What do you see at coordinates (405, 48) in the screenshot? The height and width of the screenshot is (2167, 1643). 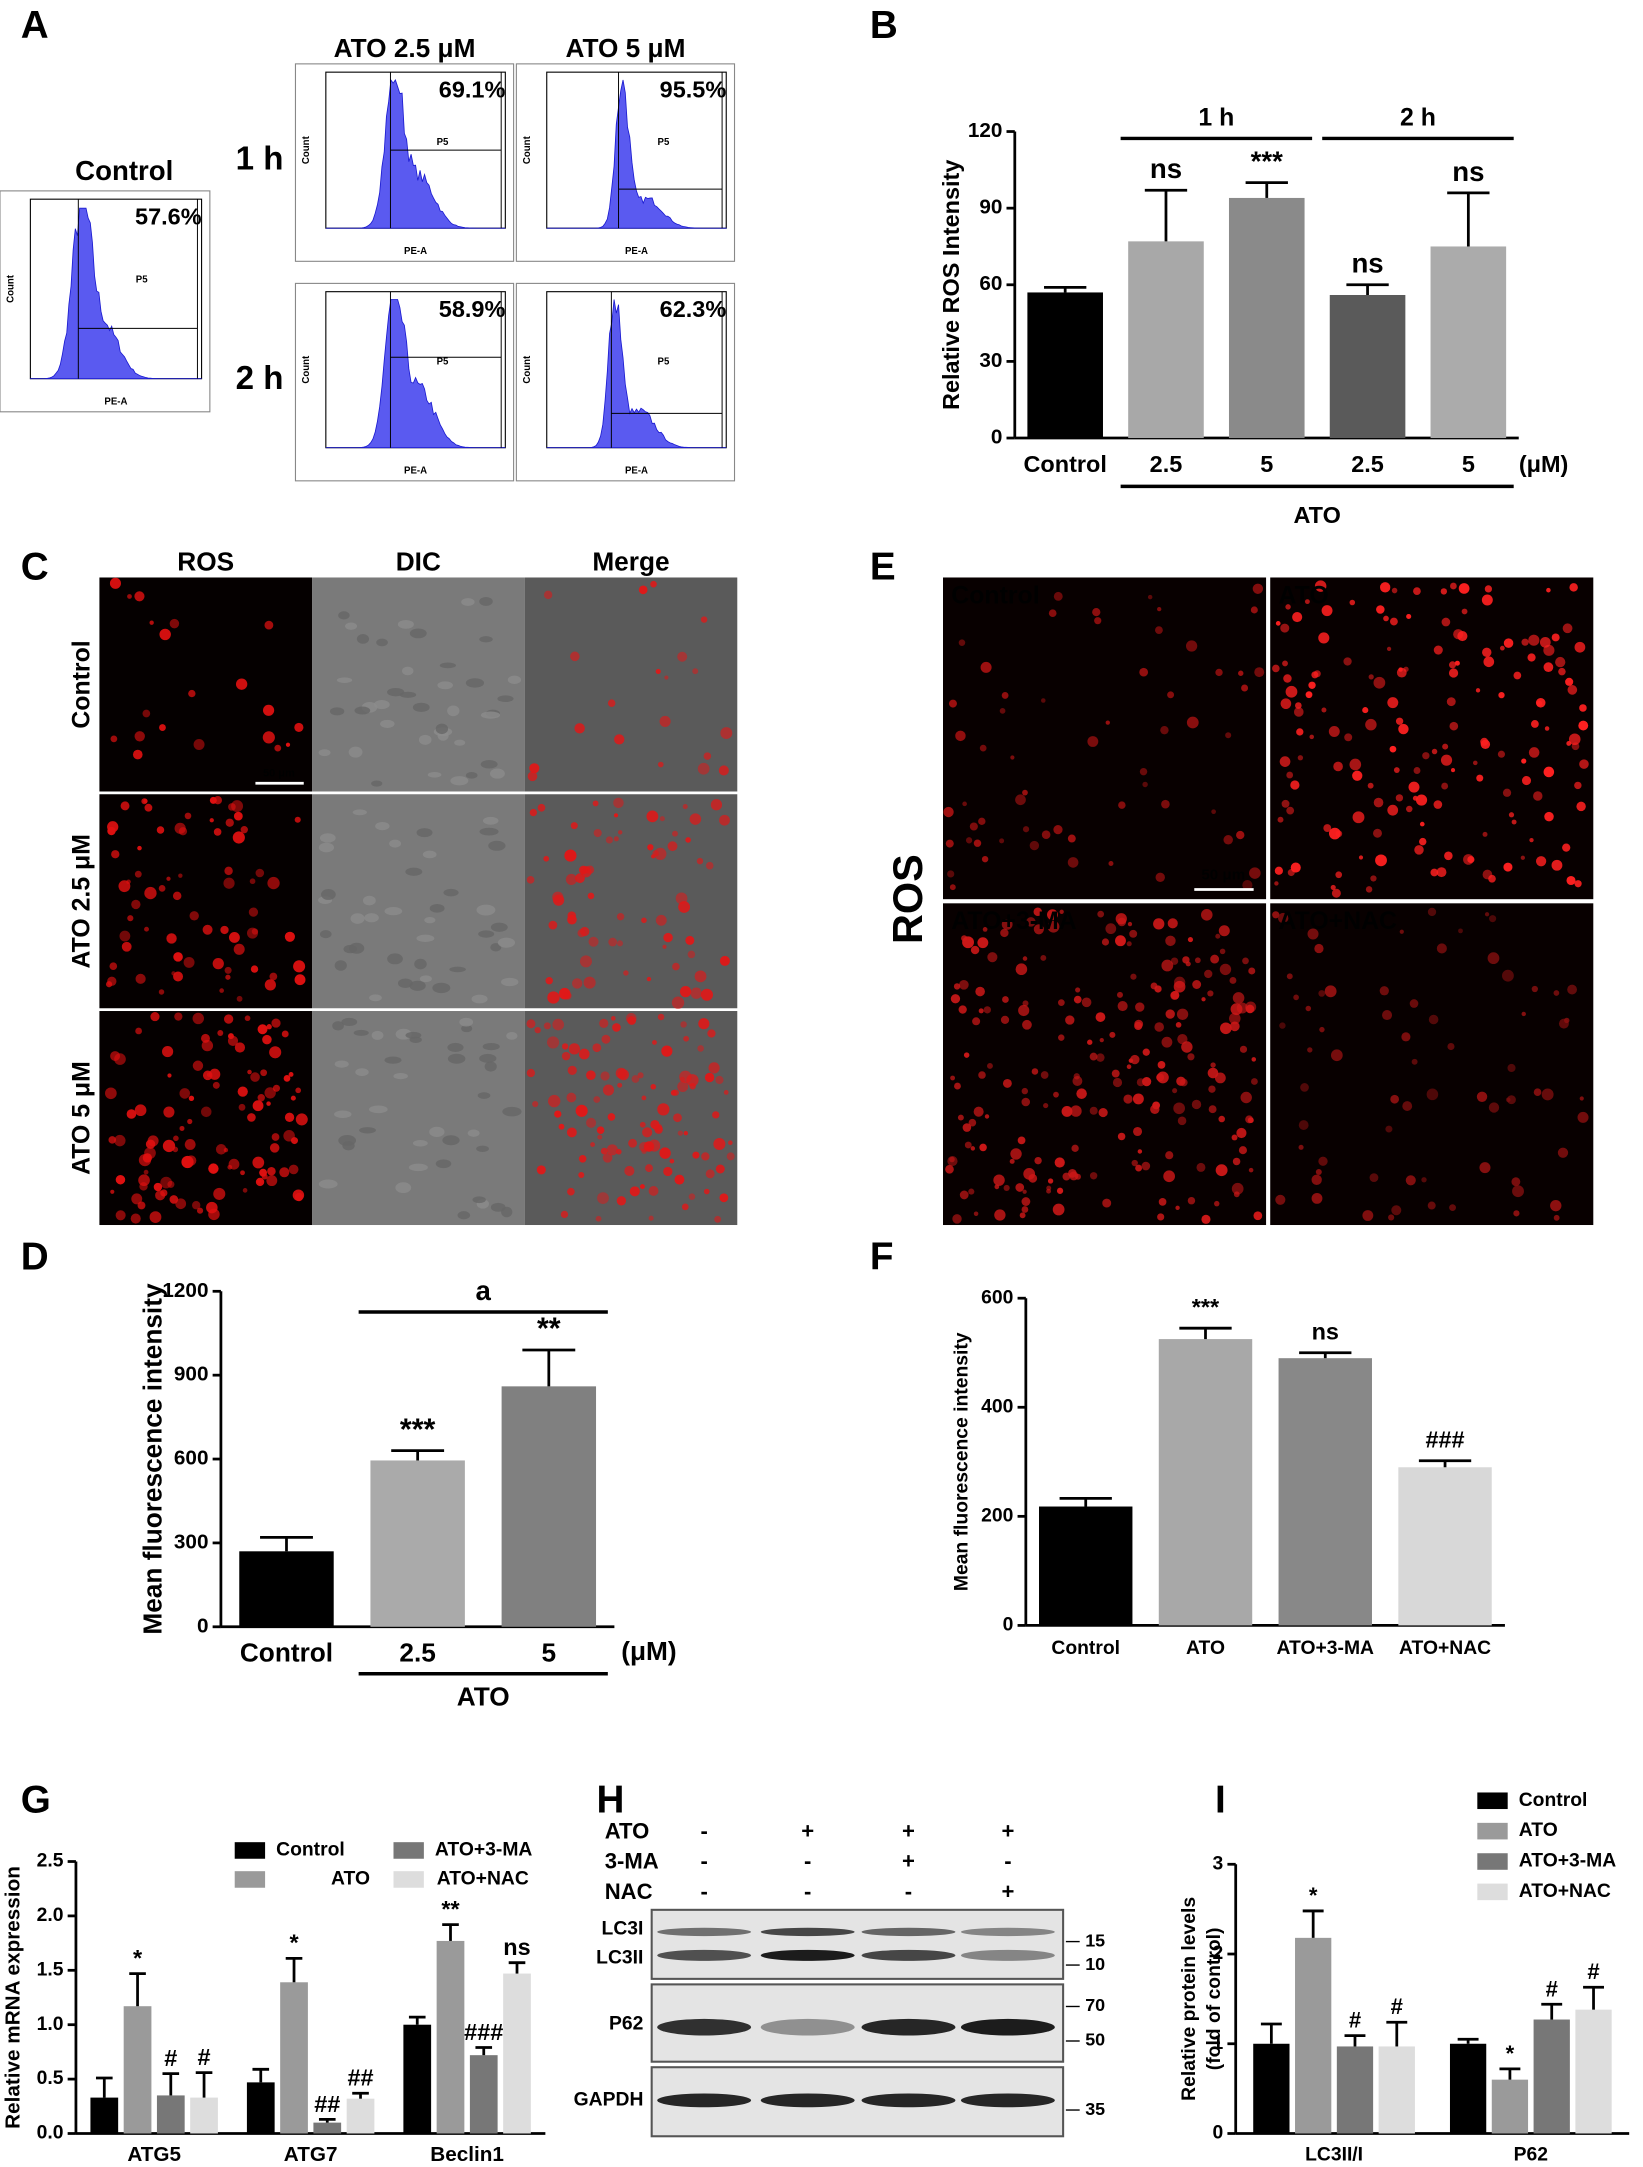 I see `flow-column-title: ATO 2.5 μM` at bounding box center [405, 48].